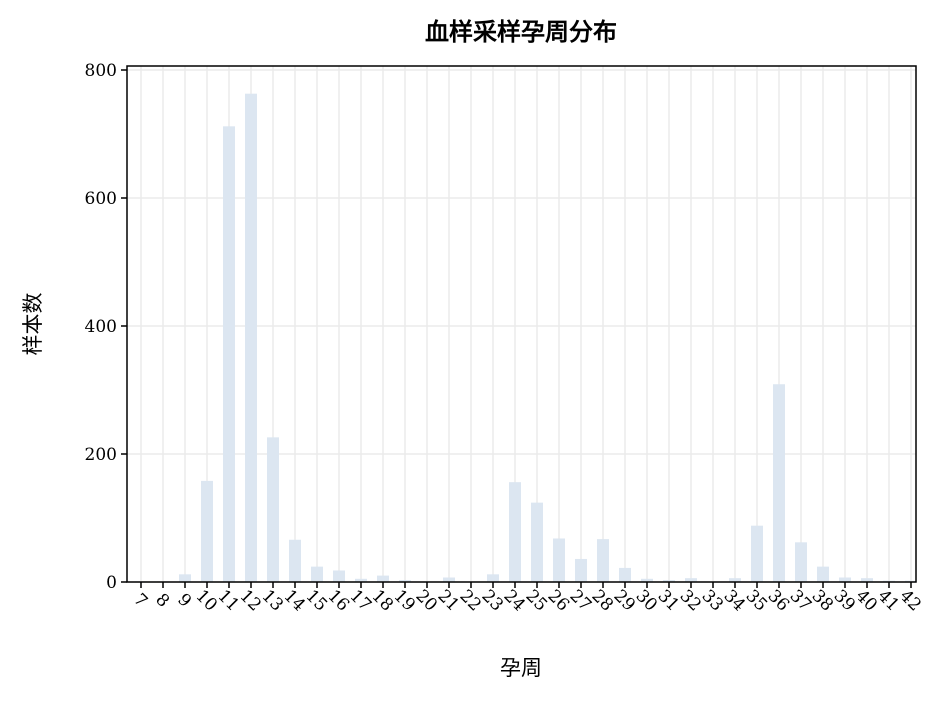  What do you see at coordinates (521, 31) in the screenshot?
I see `chart-title: 血样采样孕周分布` at bounding box center [521, 31].